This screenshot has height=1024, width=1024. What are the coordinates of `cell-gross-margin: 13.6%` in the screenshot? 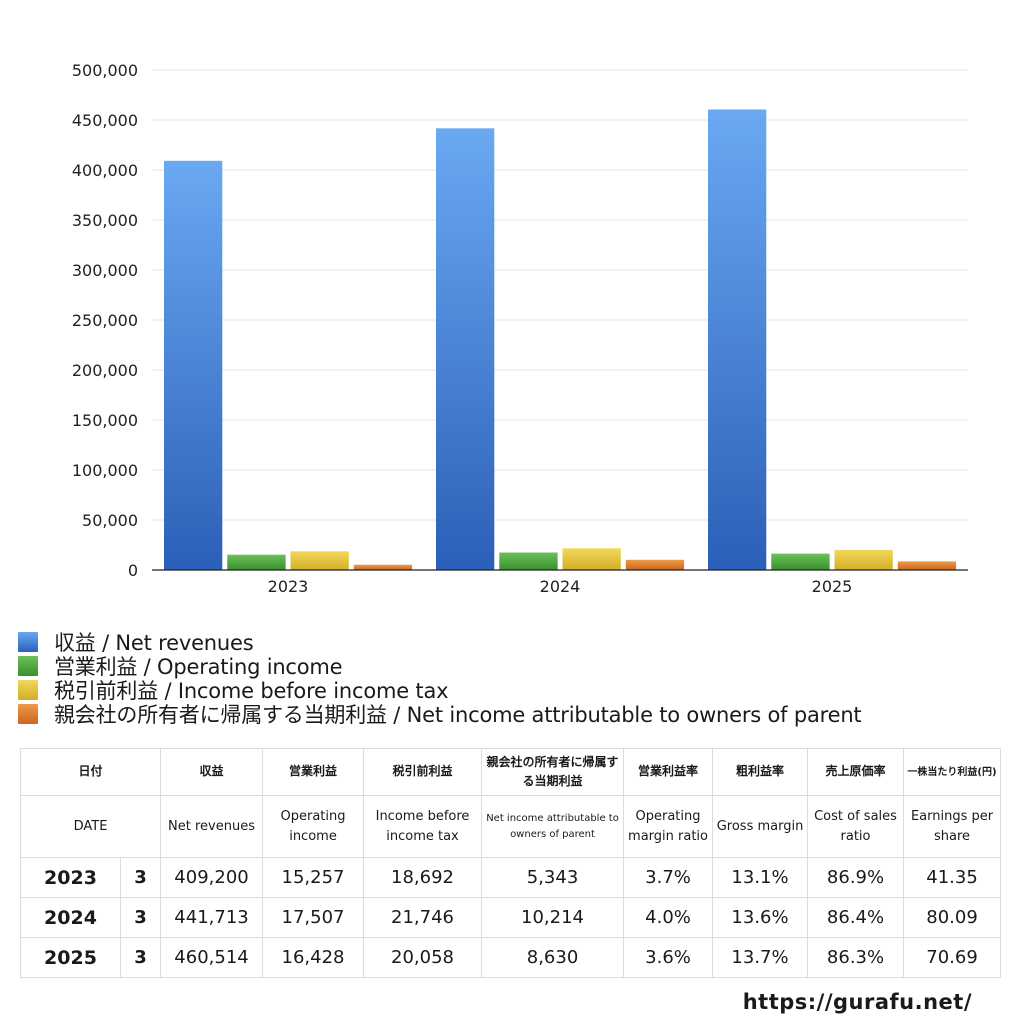 It's located at (760, 917).